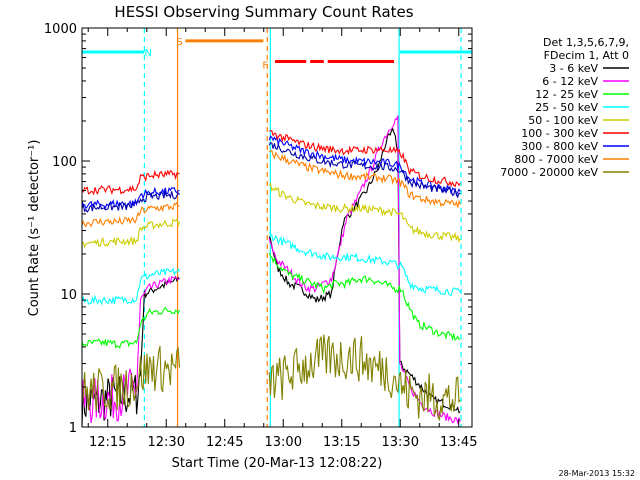 The image size is (640, 480). I want to click on y-tick-label-3: 1000, so click(60, 29).